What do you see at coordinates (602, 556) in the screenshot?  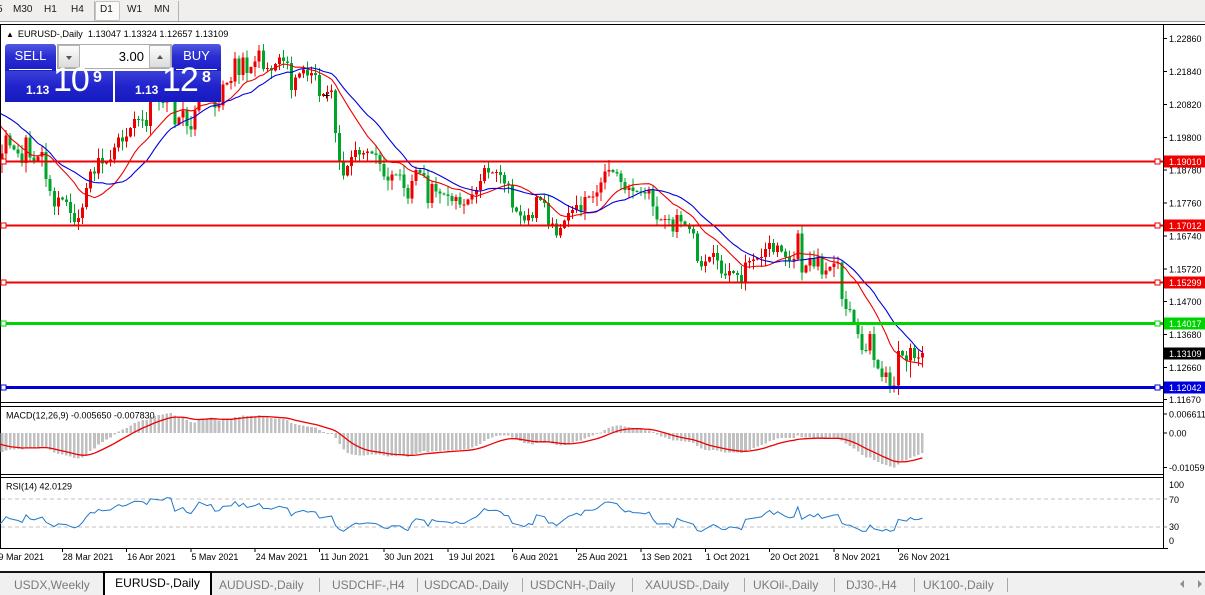 I see `svg-text: 25 Aug 2021` at bounding box center [602, 556].